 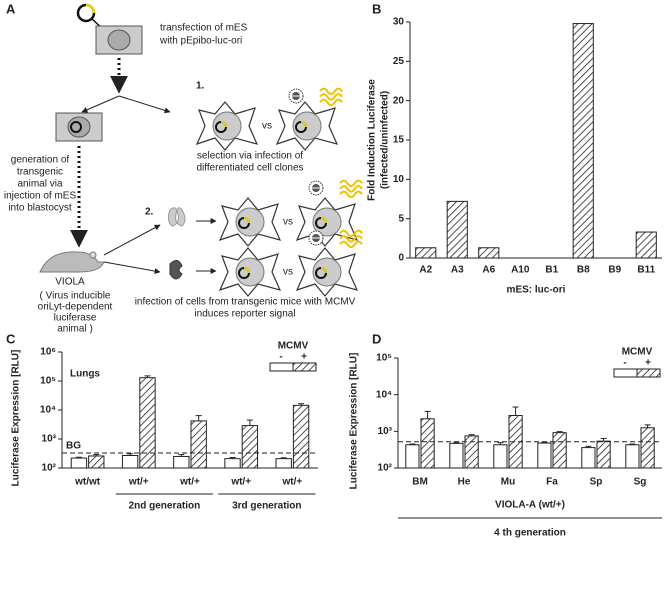 I want to click on x-tick-label: A3, so click(x=457, y=270).